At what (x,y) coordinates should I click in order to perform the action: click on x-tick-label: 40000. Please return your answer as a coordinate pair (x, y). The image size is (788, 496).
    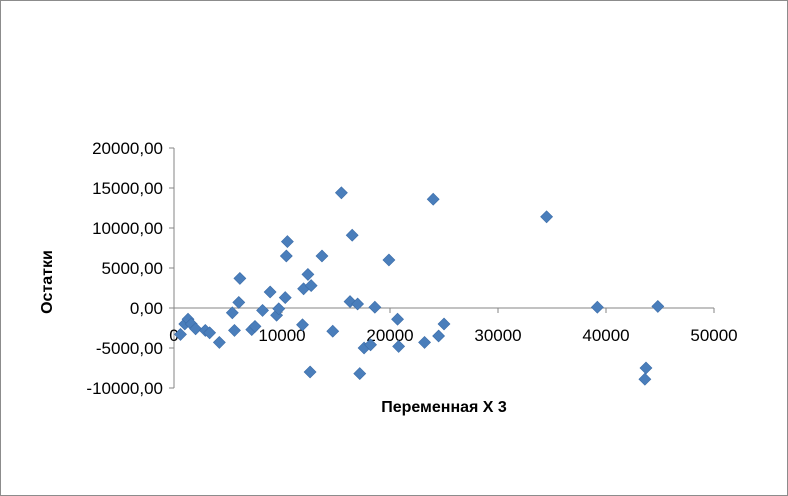
    Looking at the image, I should click on (605, 335).